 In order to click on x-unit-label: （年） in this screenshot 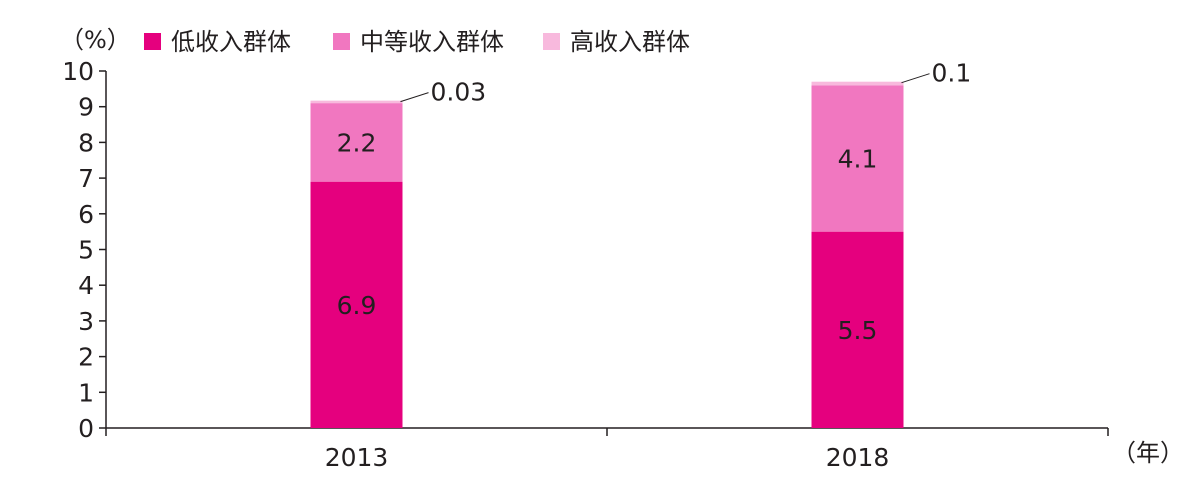, I will do `click(1148, 453)`.